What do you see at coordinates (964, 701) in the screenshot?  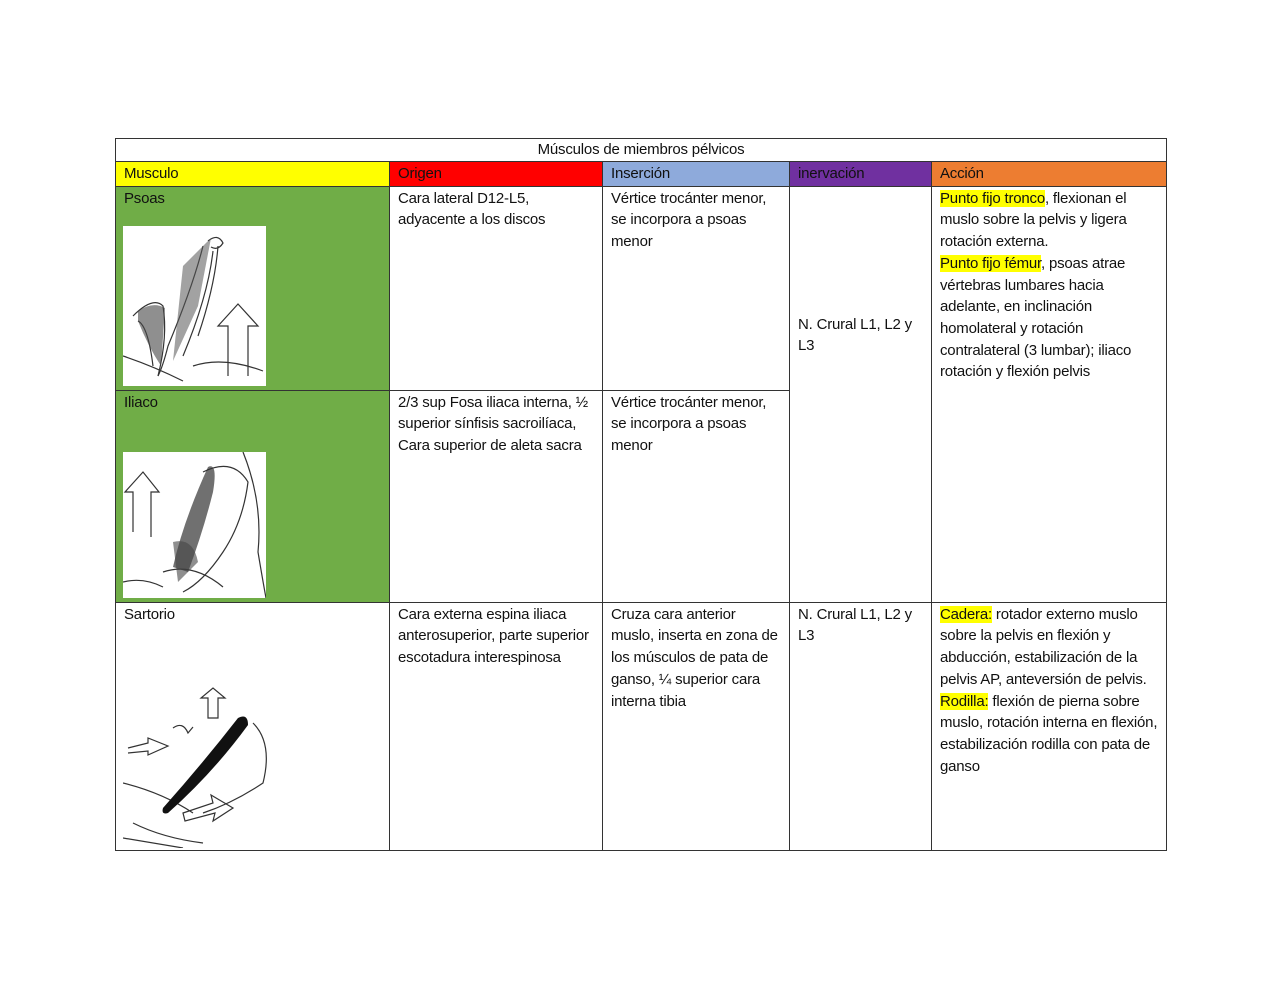 I see `highlight: Rodilla:` at bounding box center [964, 701].